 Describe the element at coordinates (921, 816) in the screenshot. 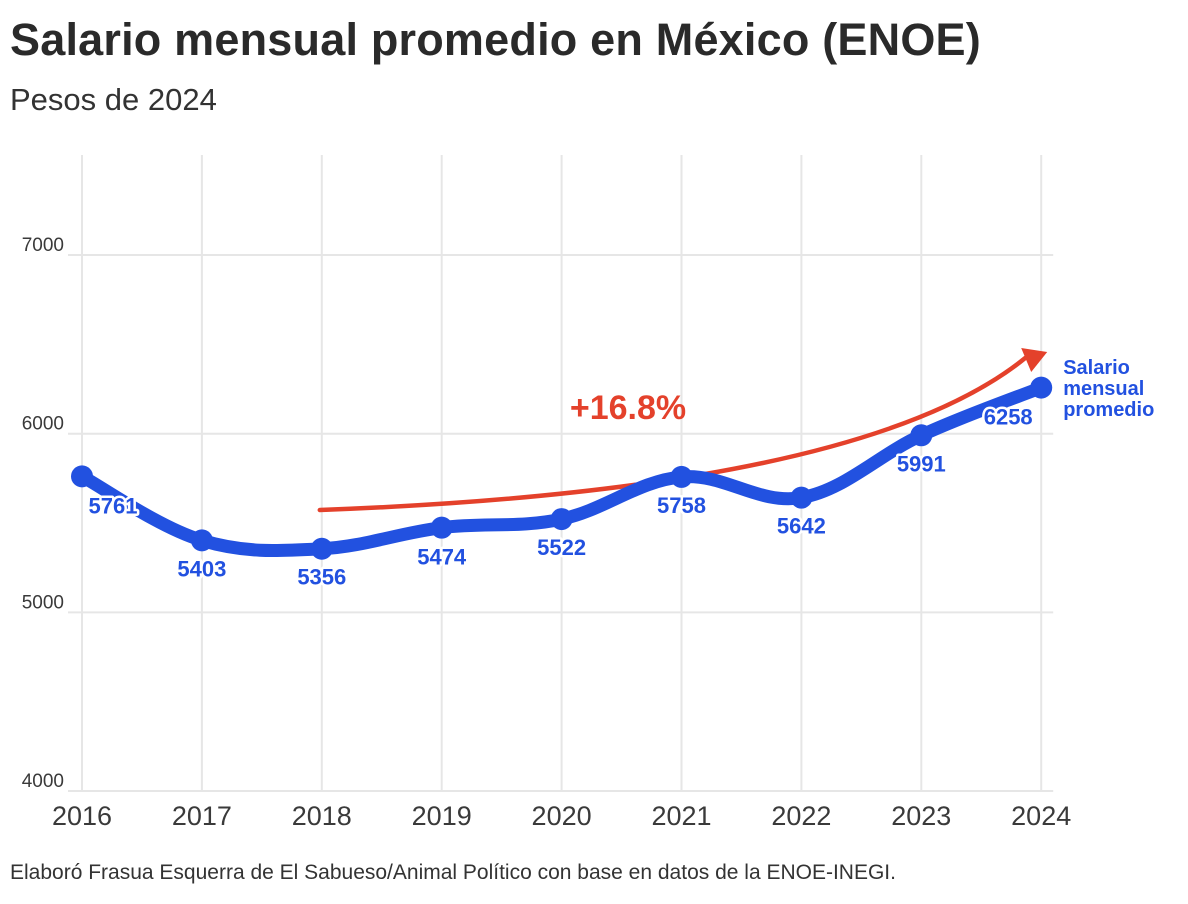

I see `x-tick-label: 2023` at that location.